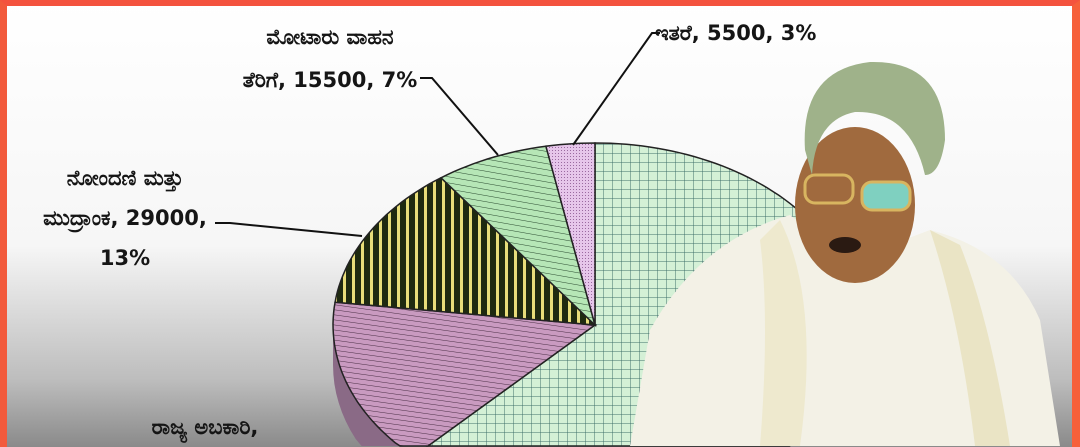  I want to click on pie-slice-registration-stamps, so click(466, 251).